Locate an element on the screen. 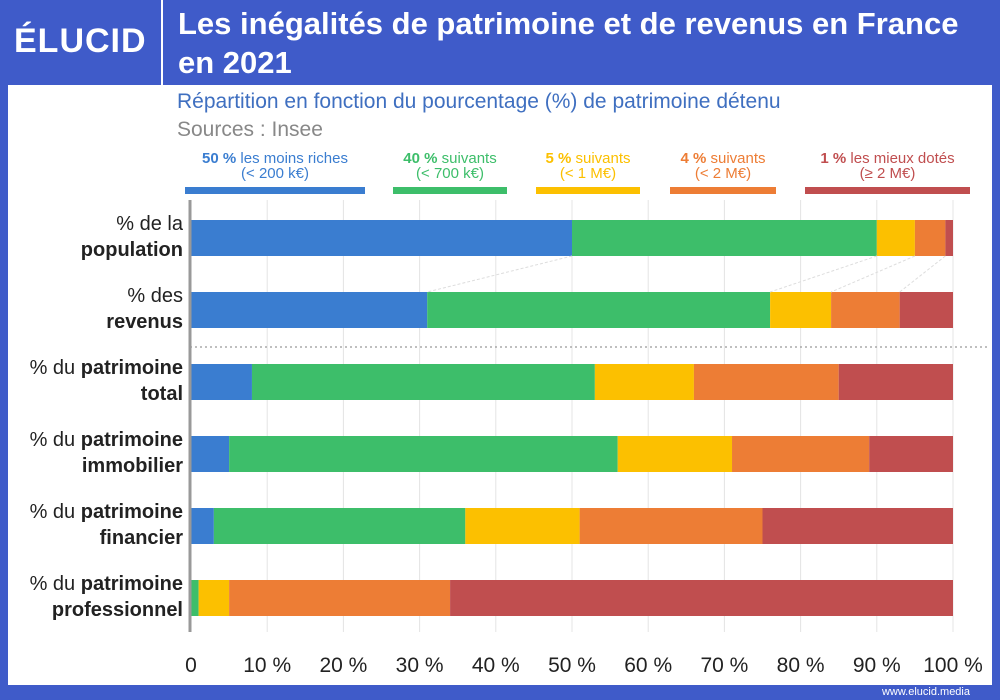 The height and width of the screenshot is (700, 1000). x-tick-label: 0 is located at coordinates (191, 665).